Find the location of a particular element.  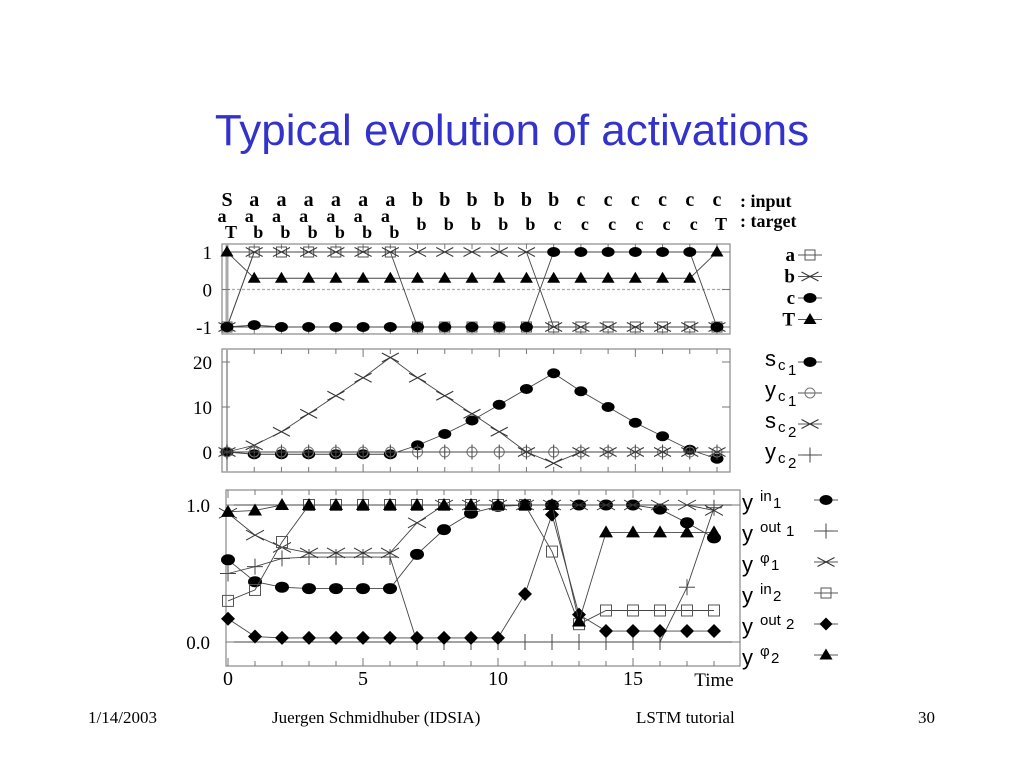

legend-item-T: T is located at coordinates (802, 320).